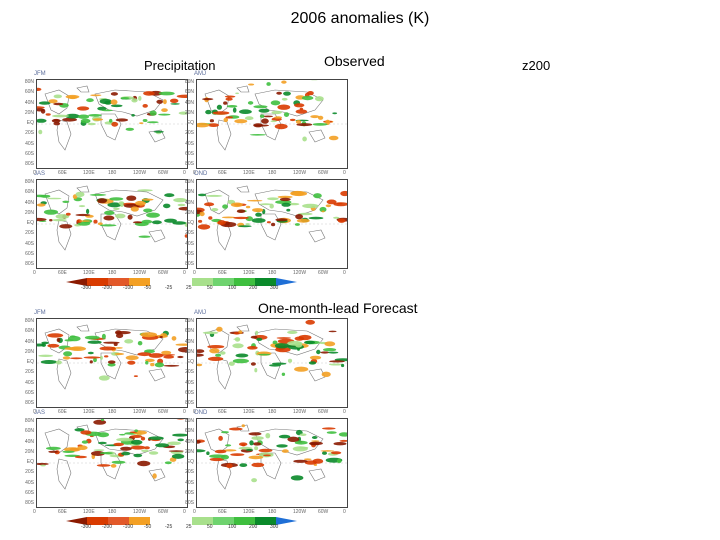  Describe the element at coordinates (29, 451) in the screenshot. I see `y-tick-label: 20N` at that location.